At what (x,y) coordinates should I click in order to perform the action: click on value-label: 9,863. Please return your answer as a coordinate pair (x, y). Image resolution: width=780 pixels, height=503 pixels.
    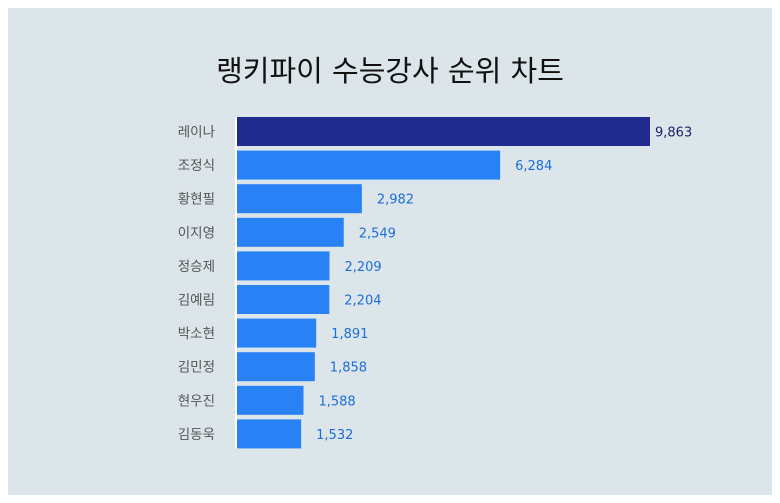
    Looking at the image, I should click on (673, 133).